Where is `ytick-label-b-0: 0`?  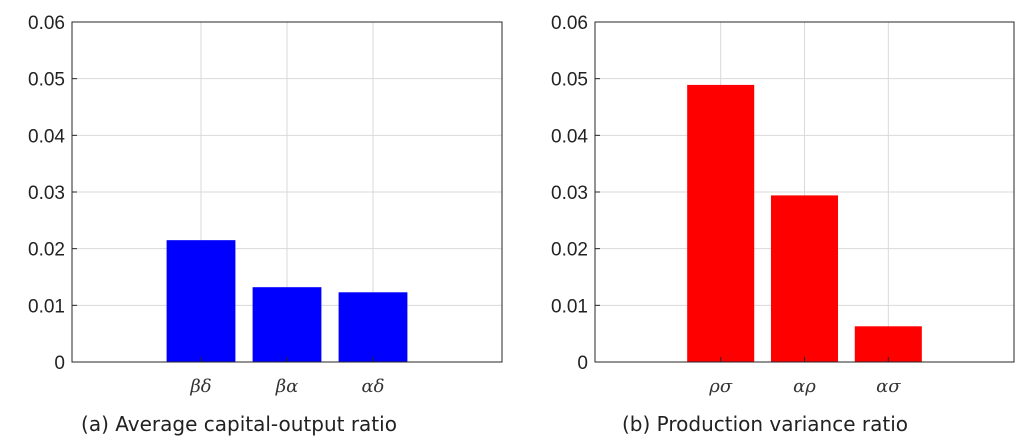 ytick-label-b-0: 0 is located at coordinates (582, 363).